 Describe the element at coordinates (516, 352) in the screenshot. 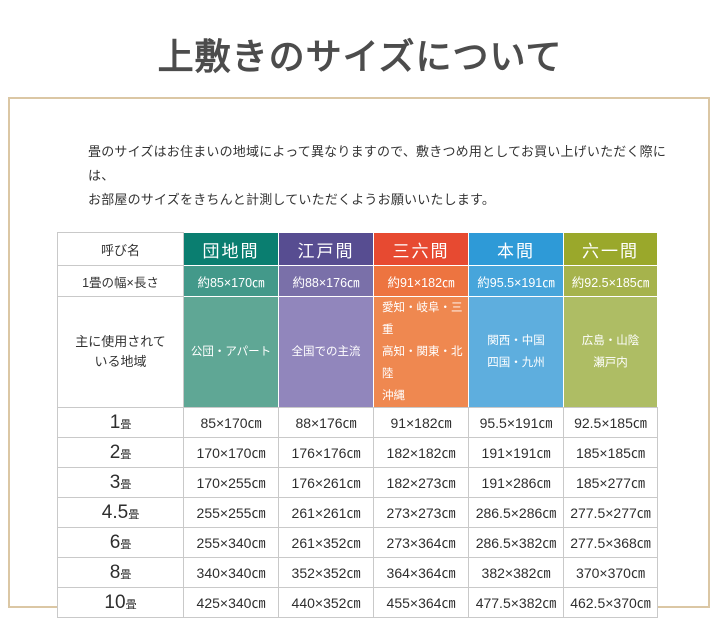

I see `region-cell: 関西・中国 四国・九州` at that location.